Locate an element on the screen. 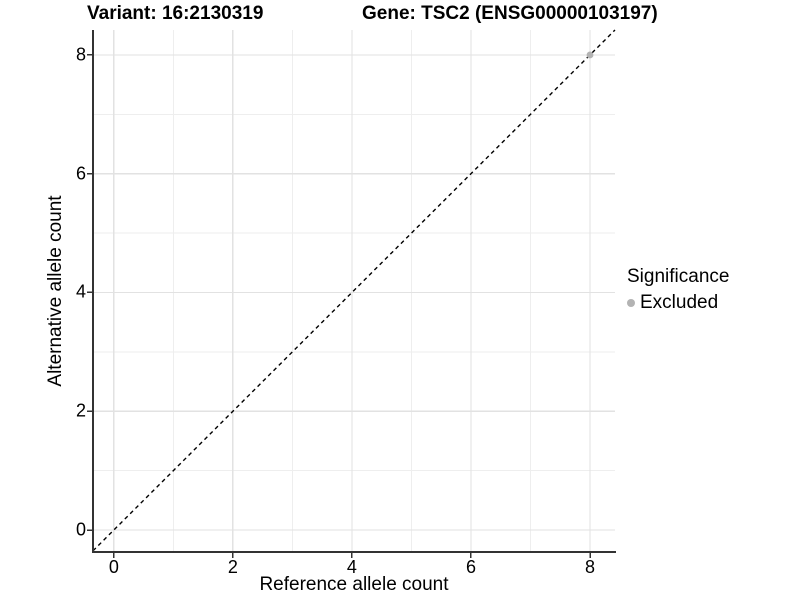 The width and height of the screenshot is (800, 600). y-tick-label-2: 2 is located at coordinates (80, 410).